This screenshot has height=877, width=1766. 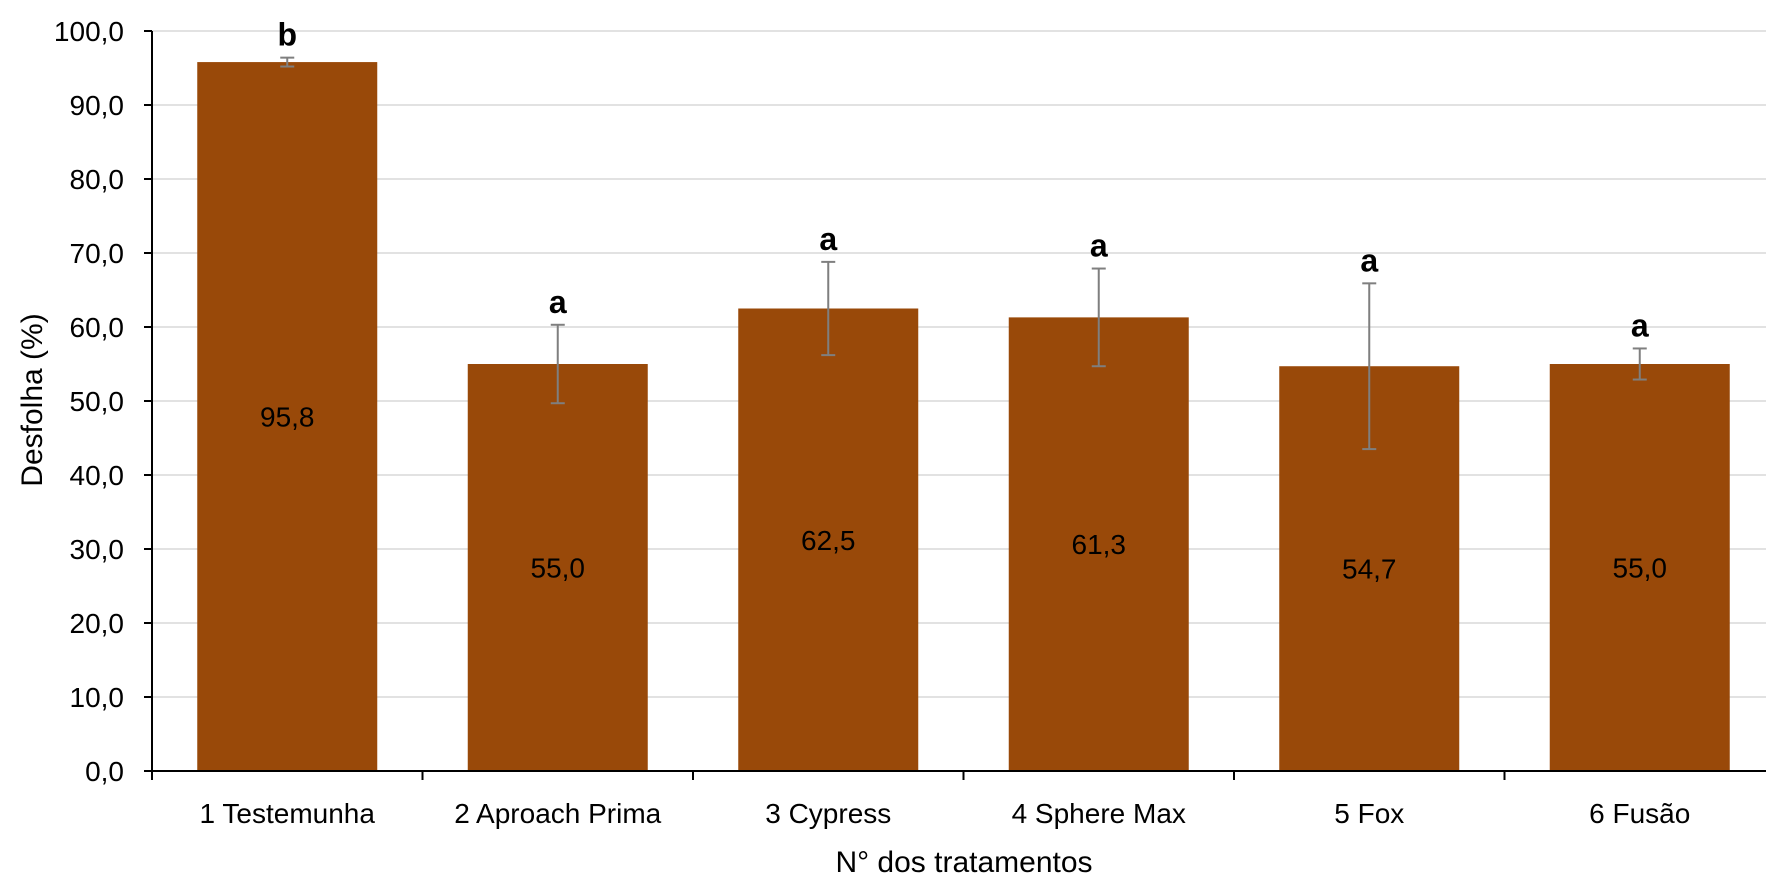 I want to click on data-label: 62,5, so click(x=828, y=540).